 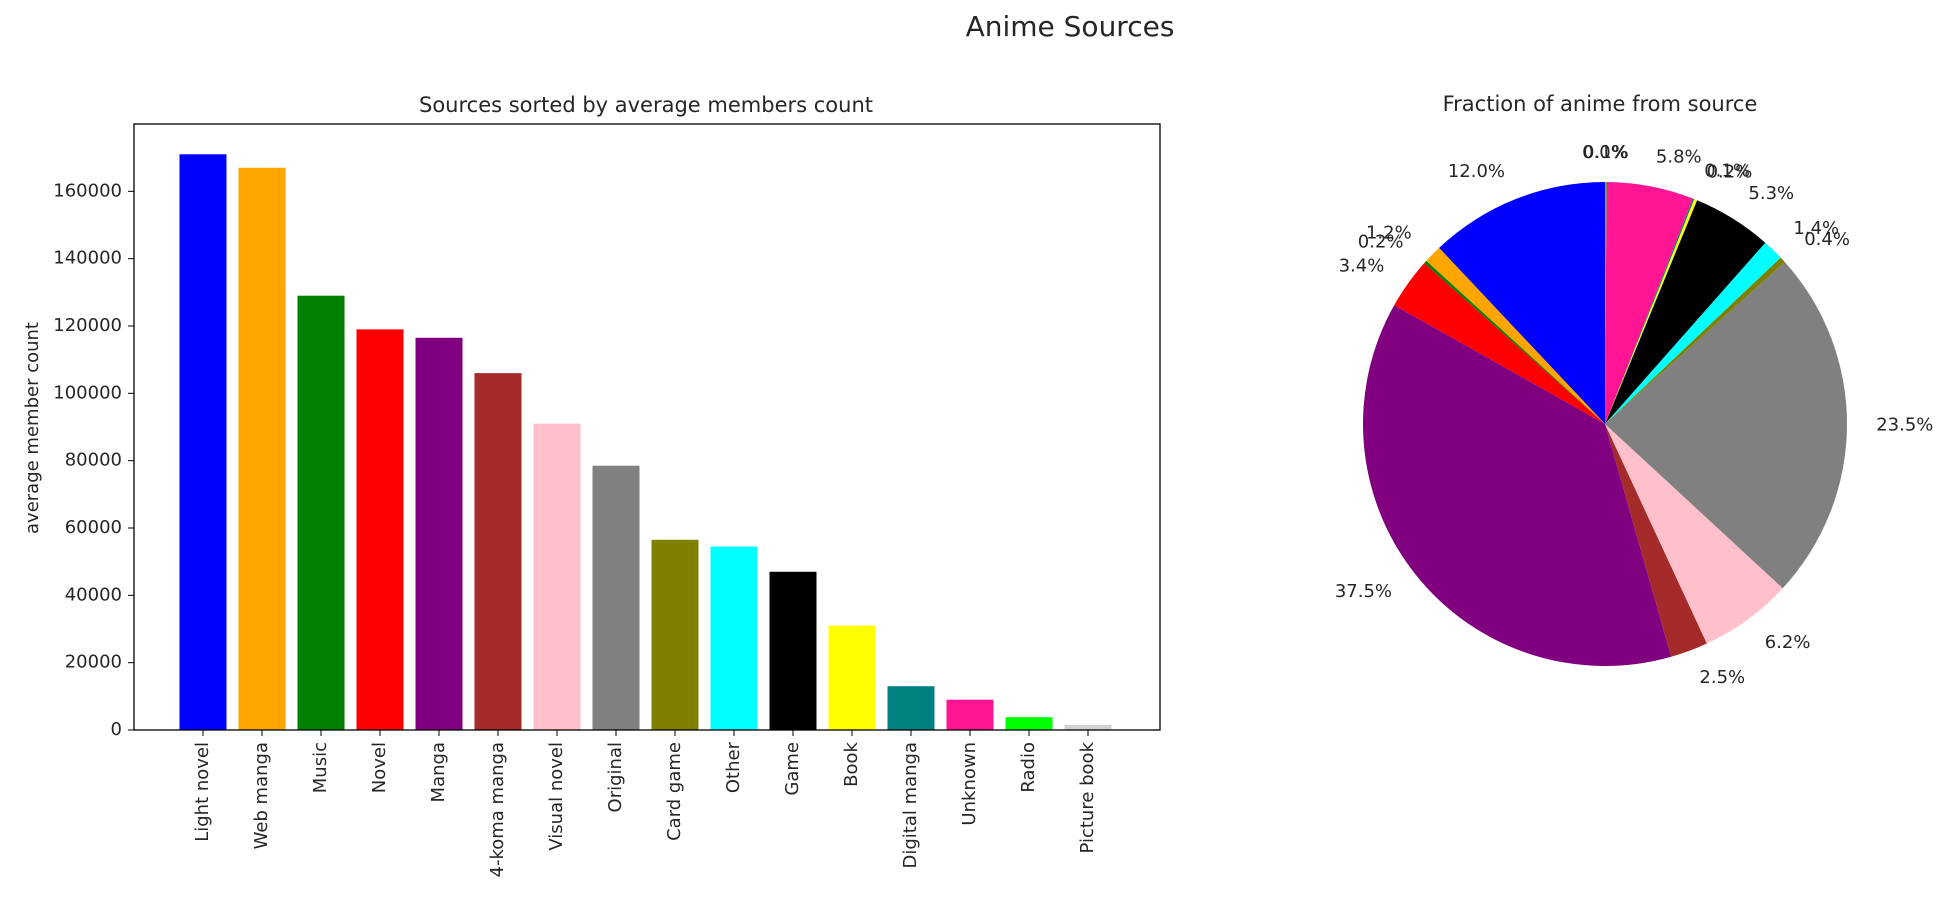 I want to click on x-tick-label: Unknown, so click(x=969, y=784).